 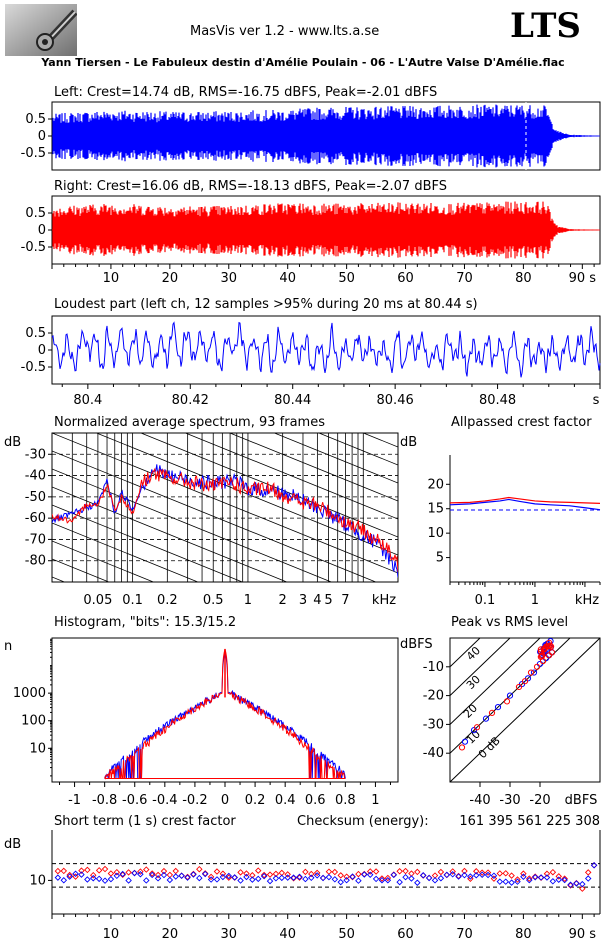 What do you see at coordinates (287, 278) in the screenshot?
I see `right-xtick-label: 40` at bounding box center [287, 278].